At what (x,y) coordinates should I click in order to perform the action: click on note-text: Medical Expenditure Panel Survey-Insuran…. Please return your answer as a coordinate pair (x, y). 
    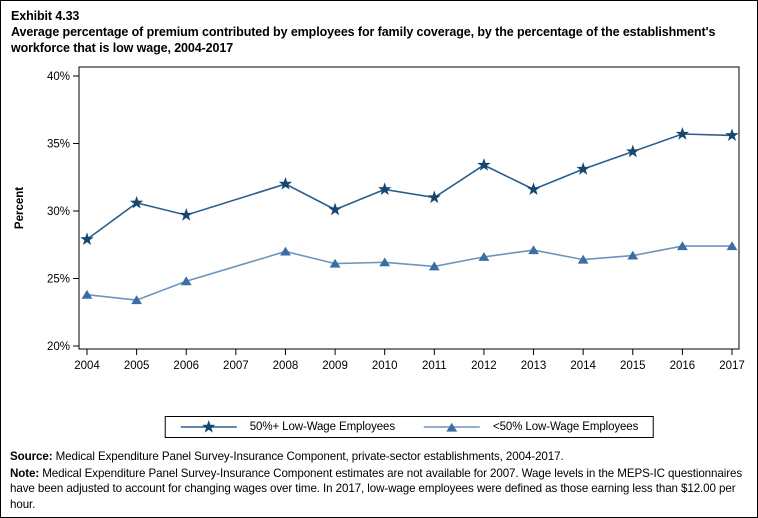
    Looking at the image, I should click on (376, 488).